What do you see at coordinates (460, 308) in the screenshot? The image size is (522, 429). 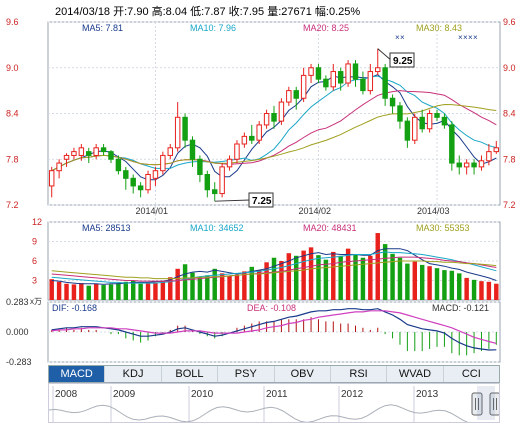 I see `macd-label: MACD: -0.121` at bounding box center [460, 308].